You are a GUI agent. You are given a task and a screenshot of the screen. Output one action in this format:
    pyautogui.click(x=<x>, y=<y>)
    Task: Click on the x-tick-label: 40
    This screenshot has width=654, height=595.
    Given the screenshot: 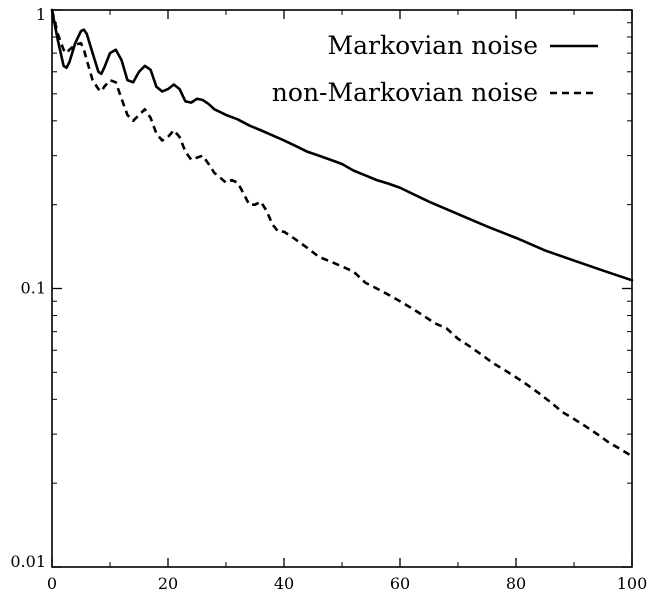 What is the action you would take?
    pyautogui.click(x=284, y=583)
    